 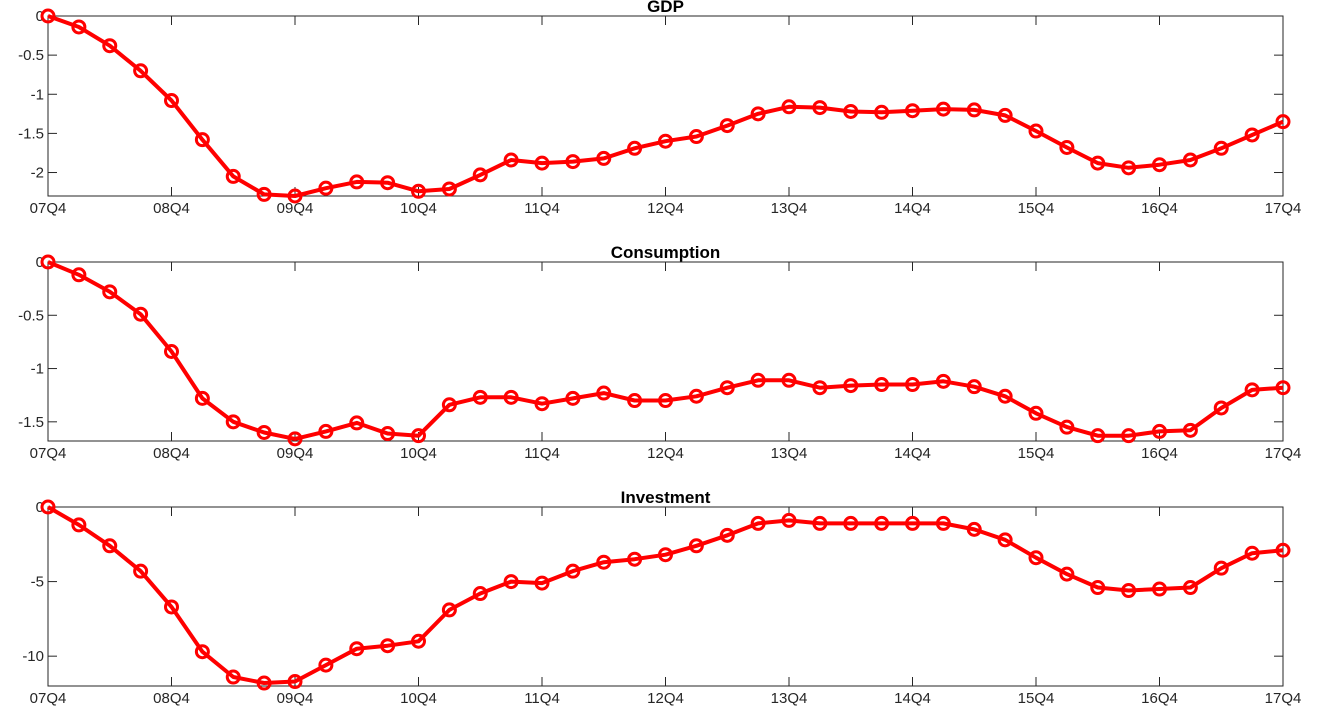 What do you see at coordinates (37, 369) in the screenshot?
I see `y-tick-label: -1` at bounding box center [37, 369].